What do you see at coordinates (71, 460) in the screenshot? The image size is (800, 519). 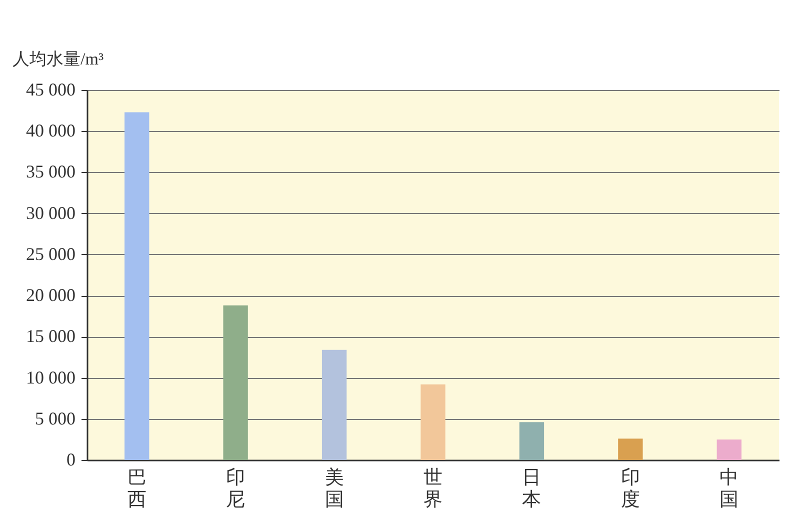 I see `y-tick-label: 0` at bounding box center [71, 460].